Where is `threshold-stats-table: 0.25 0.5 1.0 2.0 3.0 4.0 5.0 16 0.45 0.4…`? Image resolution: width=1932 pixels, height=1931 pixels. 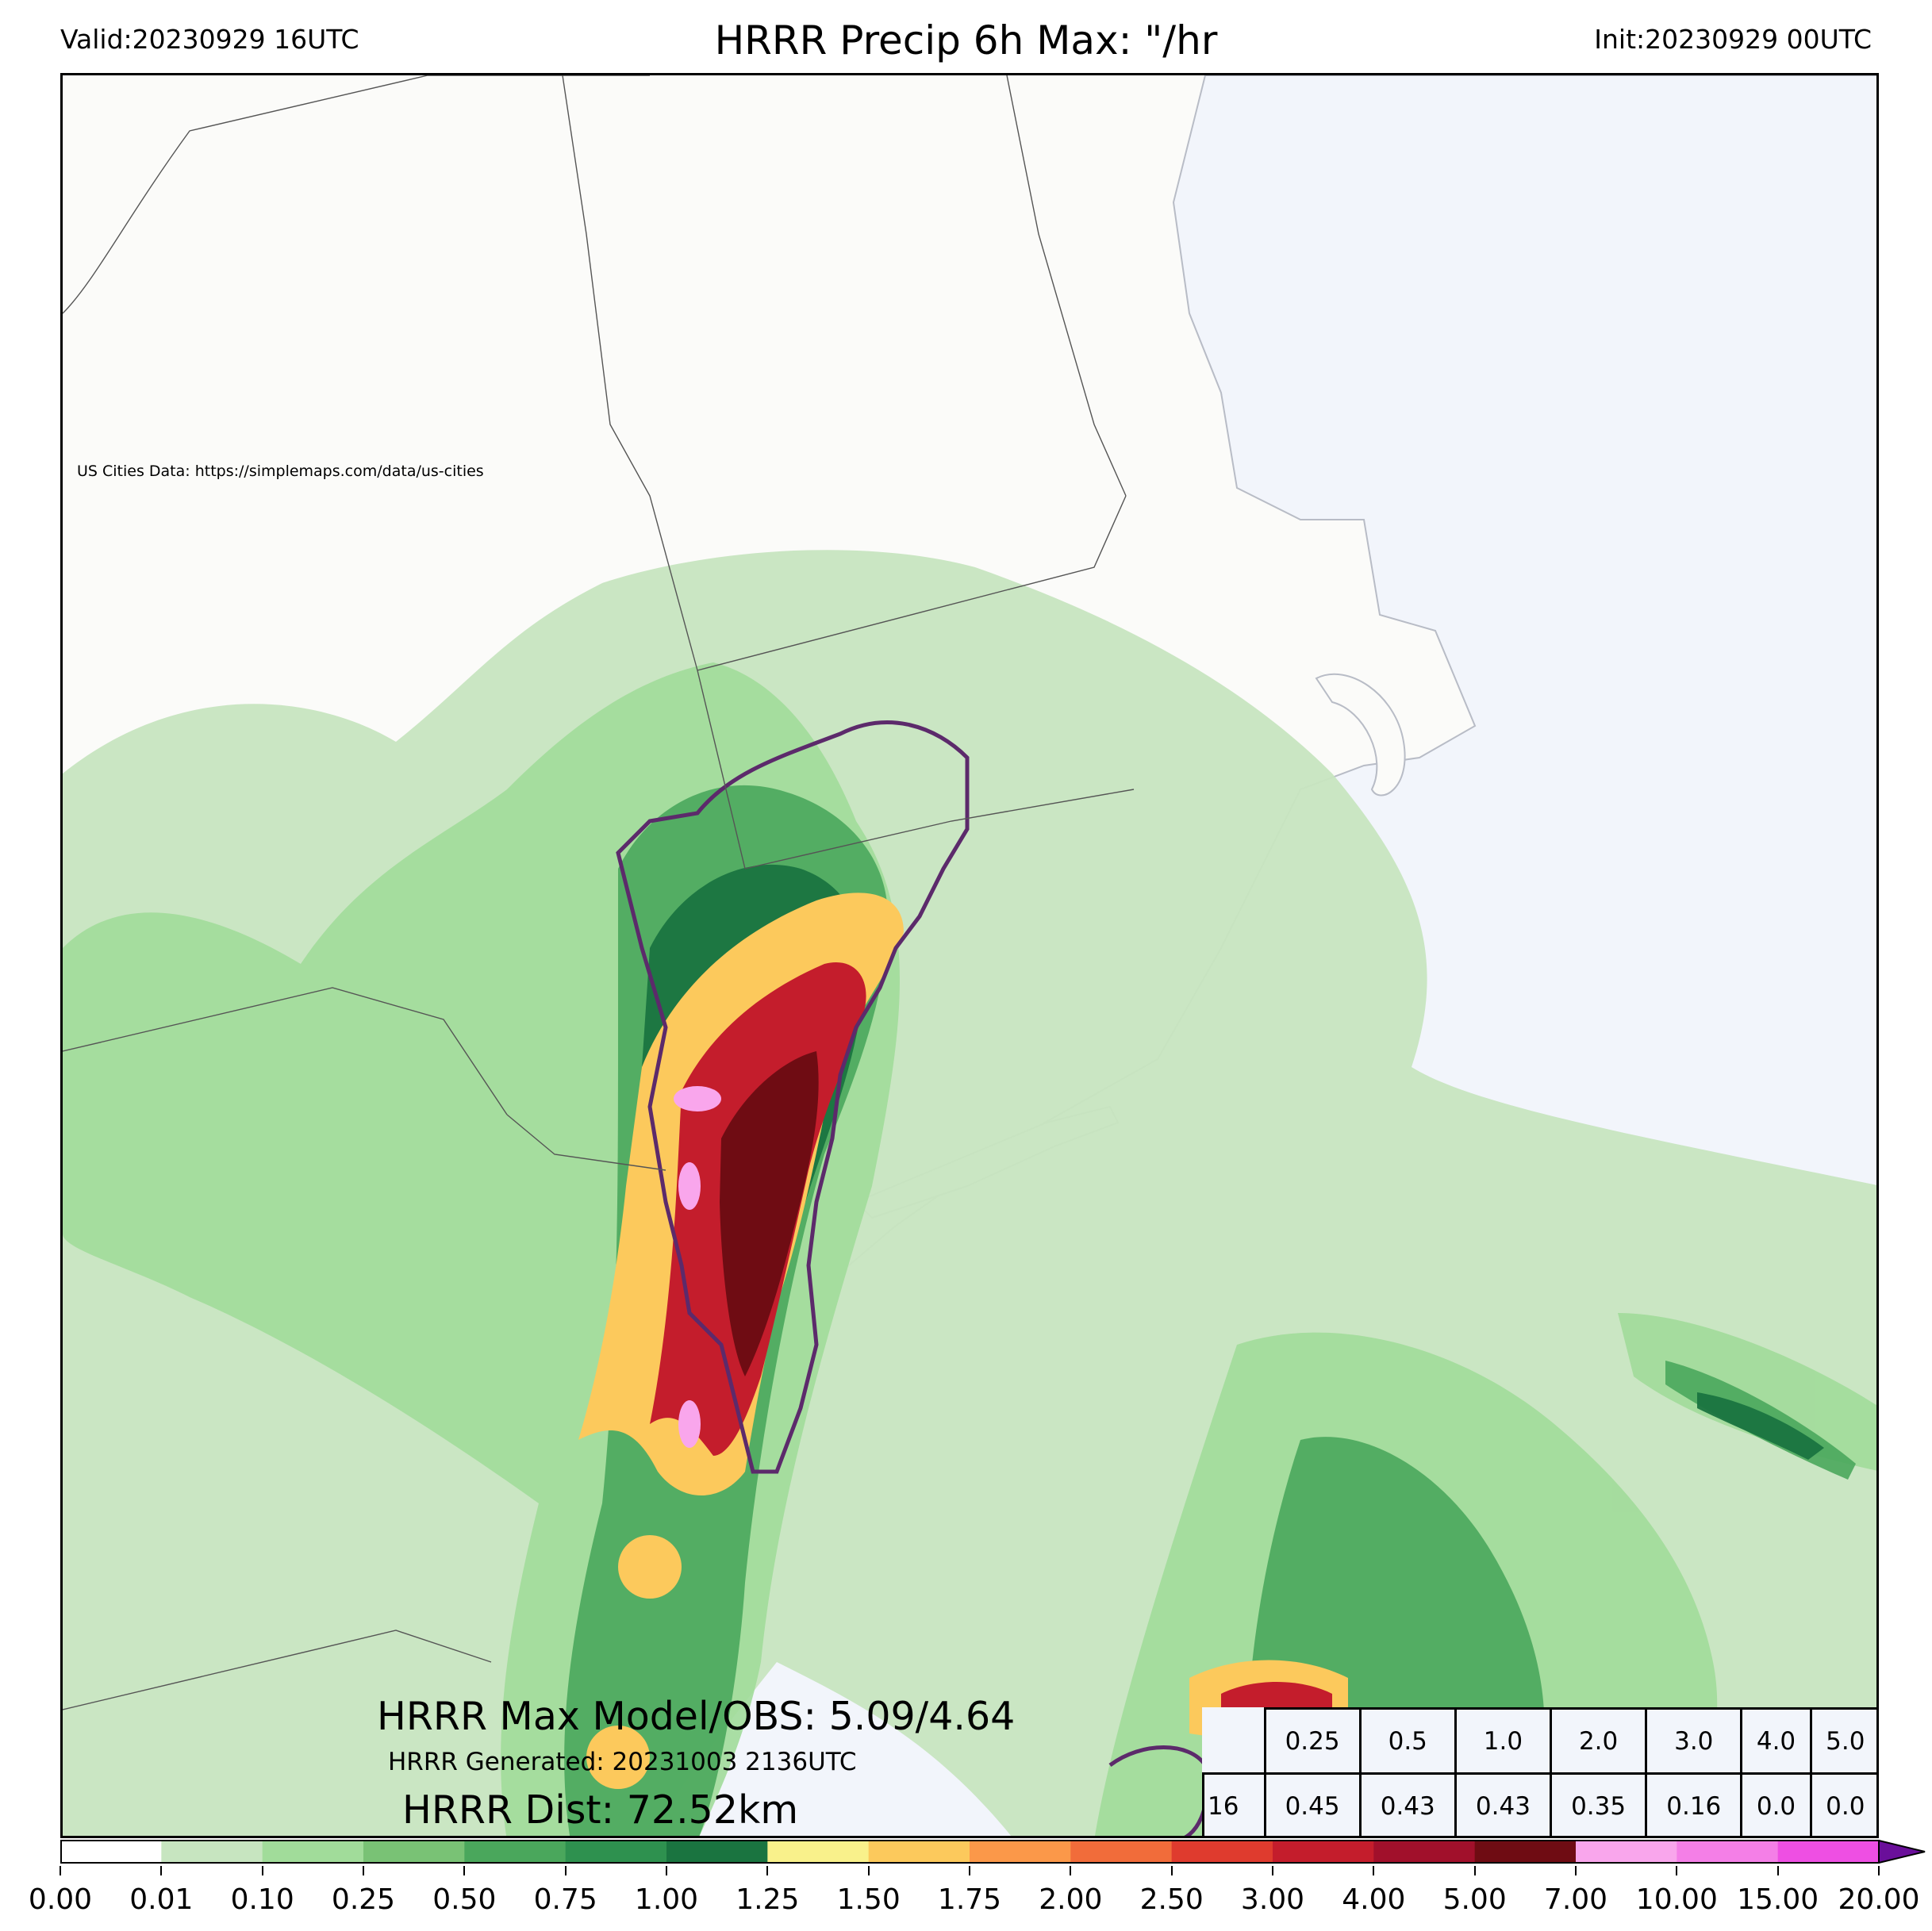
threshold-stats-table: 0.25 0.5 1.0 2.0 3.0 4.0 5.0 16 0.45 0.4… is located at coordinates (1539, 1771).